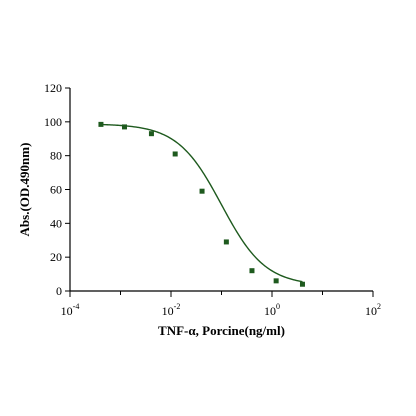 This screenshot has height=416, width=416. Describe the element at coordinates (56, 156) in the screenshot. I see `y-tick-label: 80` at that location.